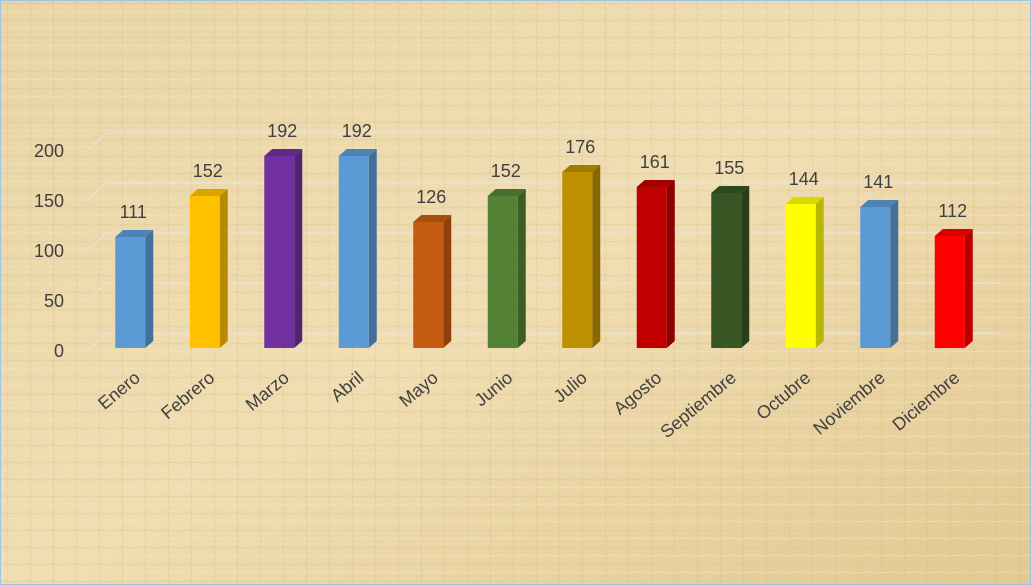  I want to click on y-tick-label: 100, so click(49, 251).